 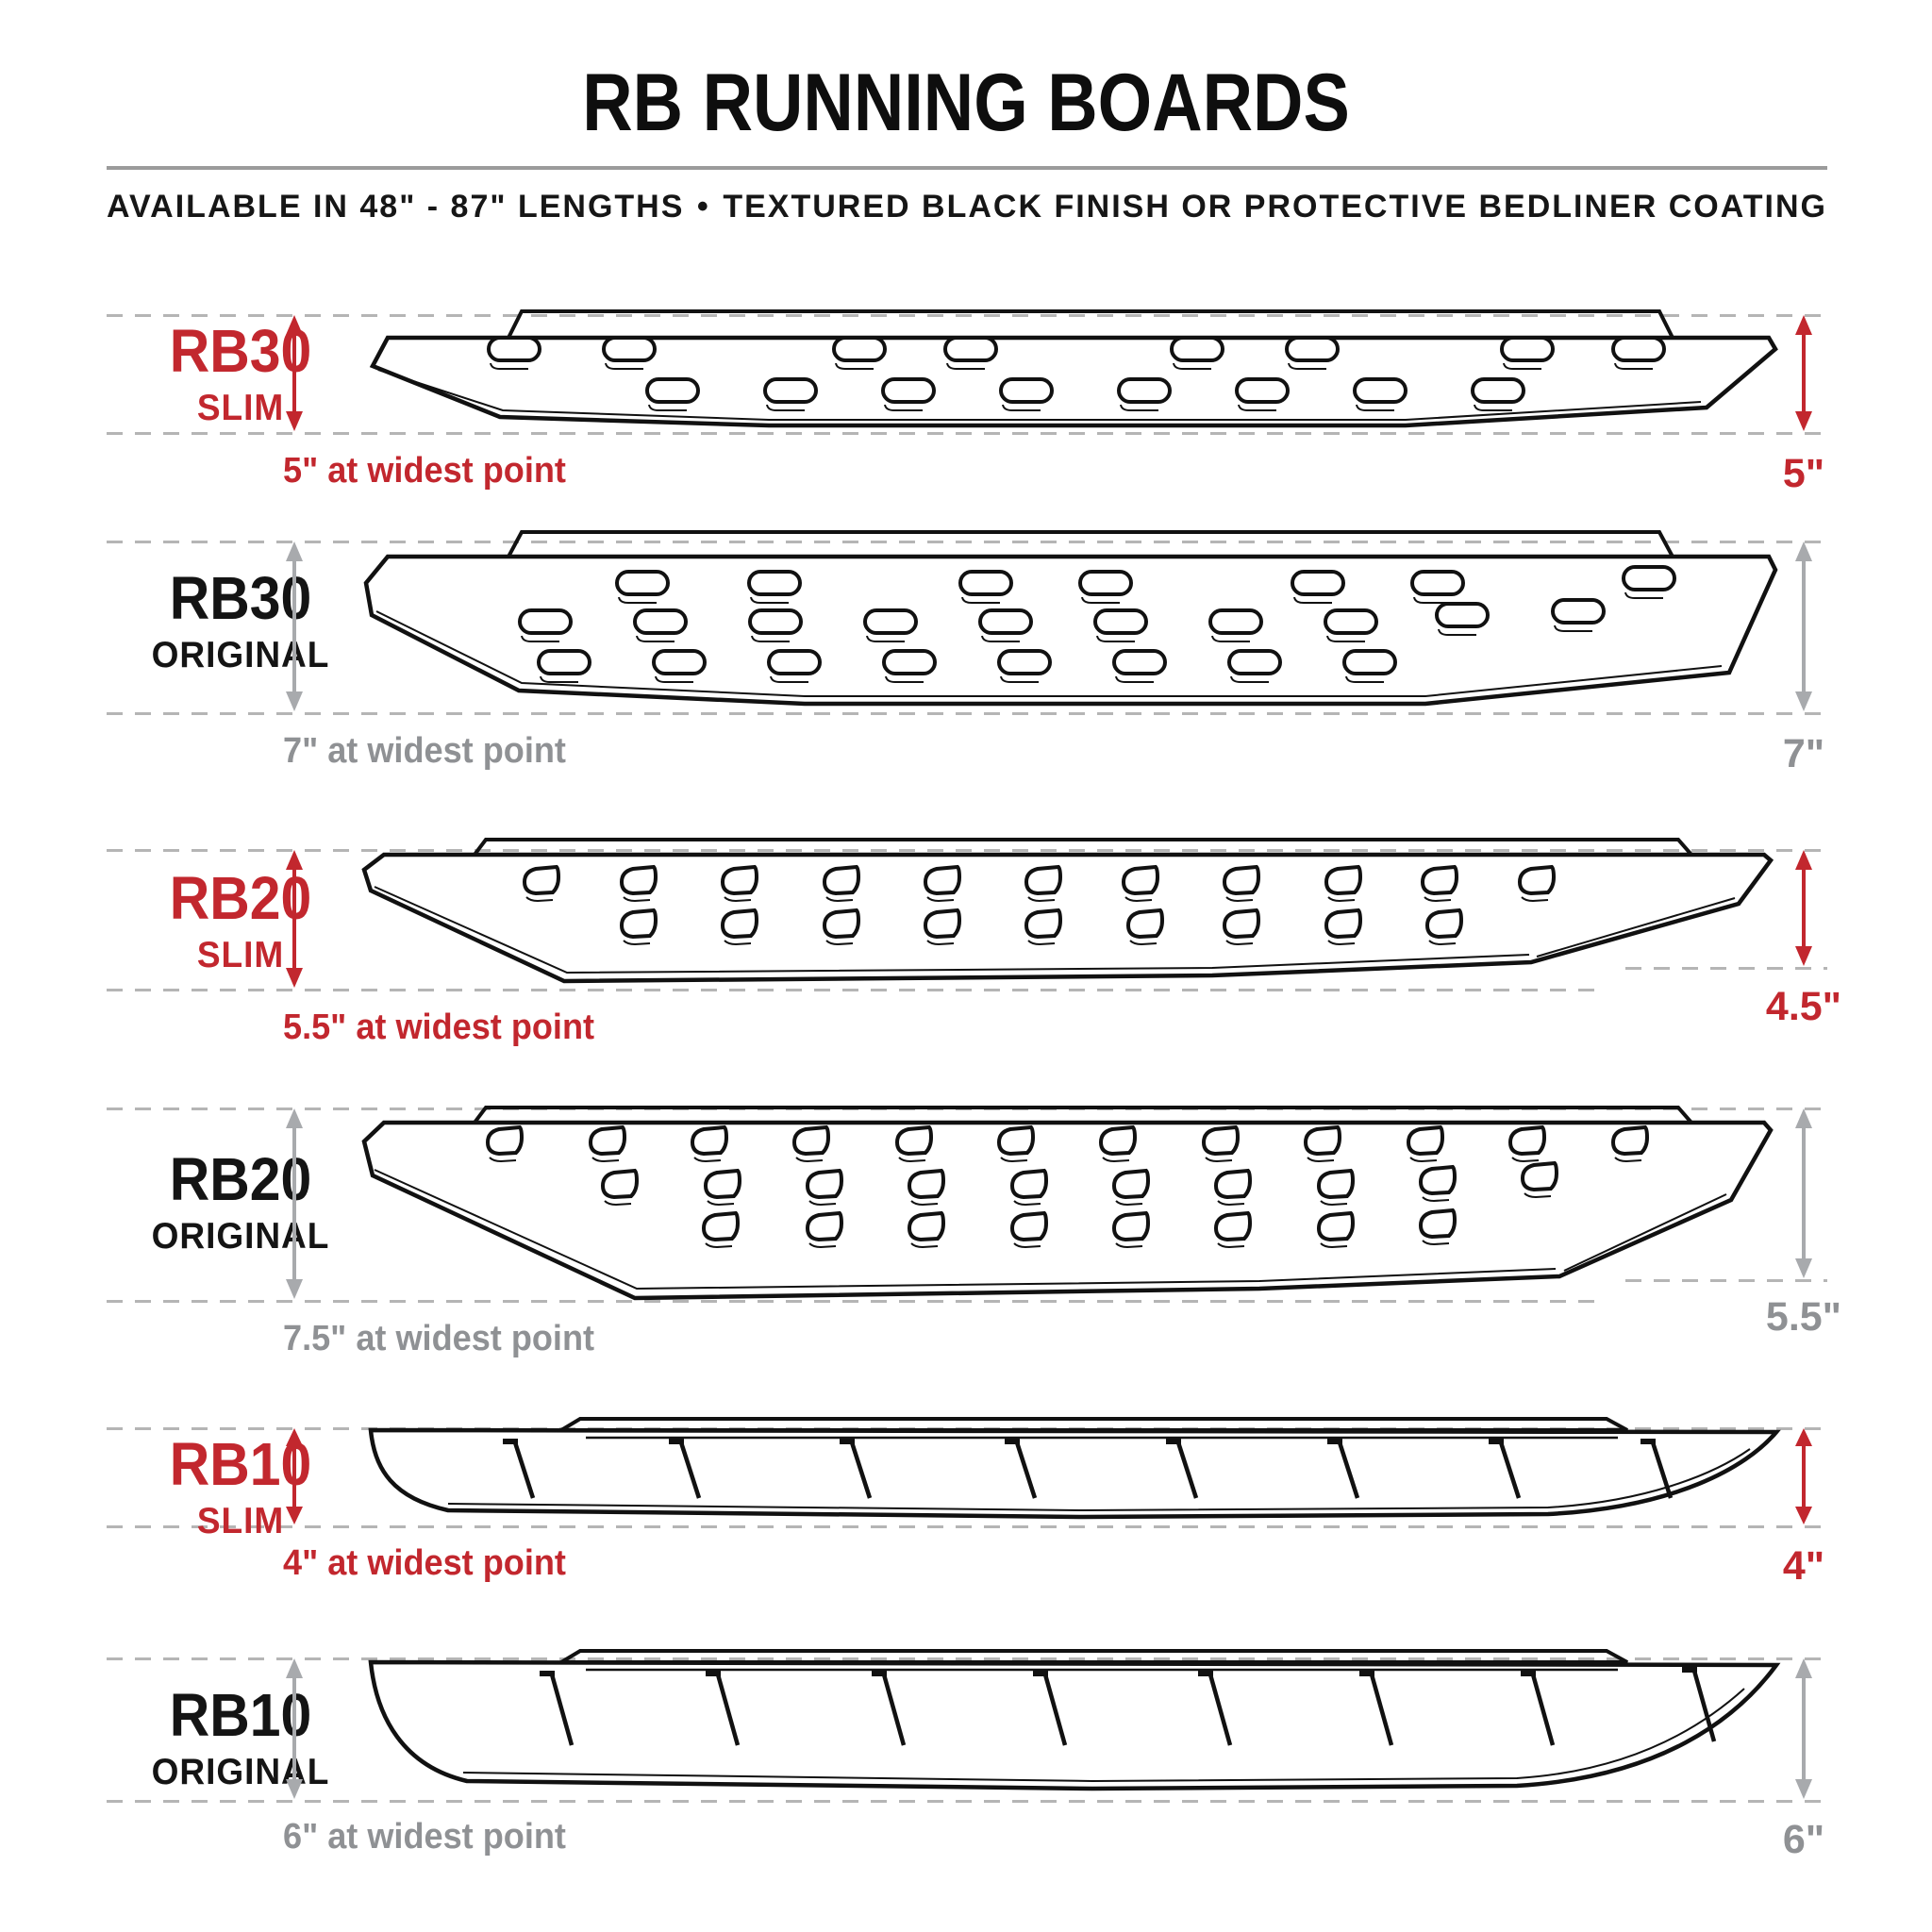 What do you see at coordinates (966, 103) in the screenshot?
I see `page-title: RB RUNNING BOARDS` at bounding box center [966, 103].